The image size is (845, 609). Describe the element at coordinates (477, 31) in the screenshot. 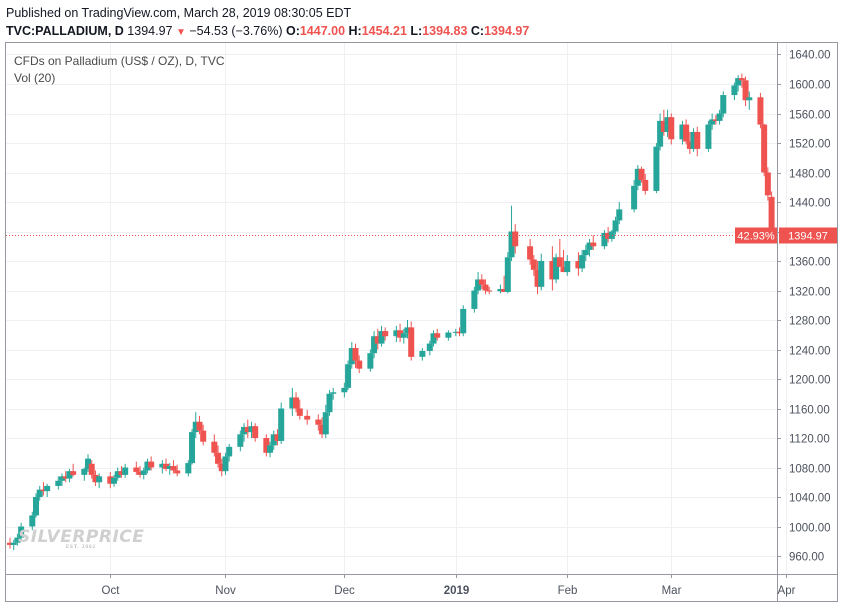

I see `close-label: C:` at that location.